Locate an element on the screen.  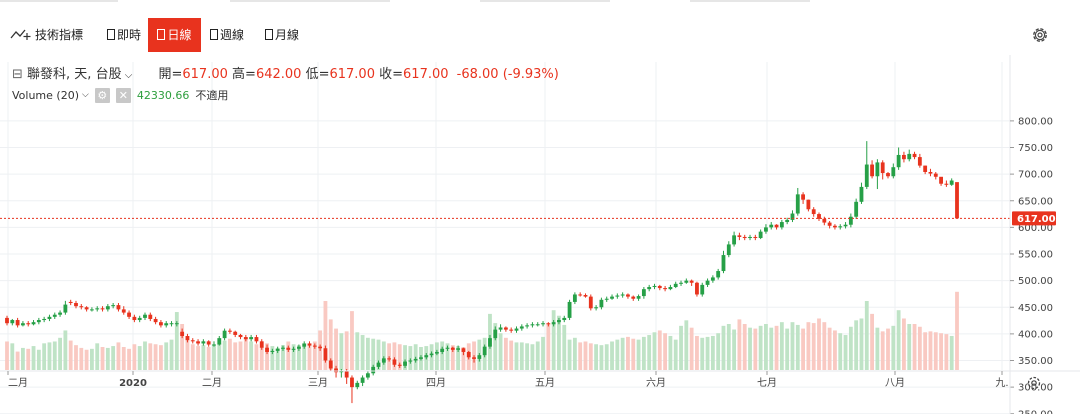
chart-toolbar: 技術指標 即時 日線 週線 月線 is located at coordinates (540, 35).